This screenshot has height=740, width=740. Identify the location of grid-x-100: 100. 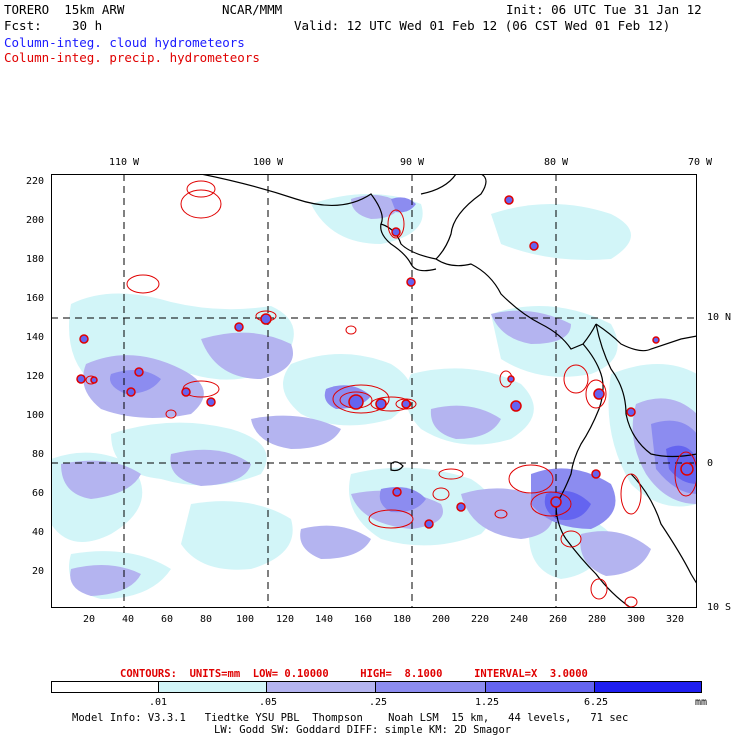
(245, 619).